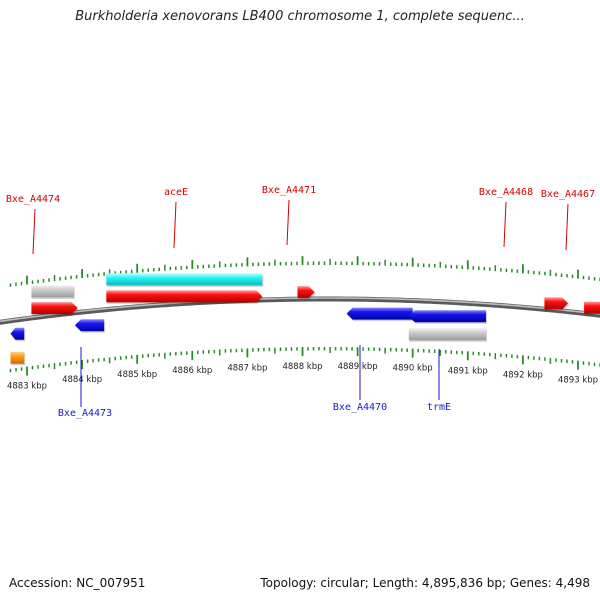  What do you see at coordinates (27, 387) in the screenshot?
I see `scale-tick-label: 4883 kbp` at bounding box center [27, 387].